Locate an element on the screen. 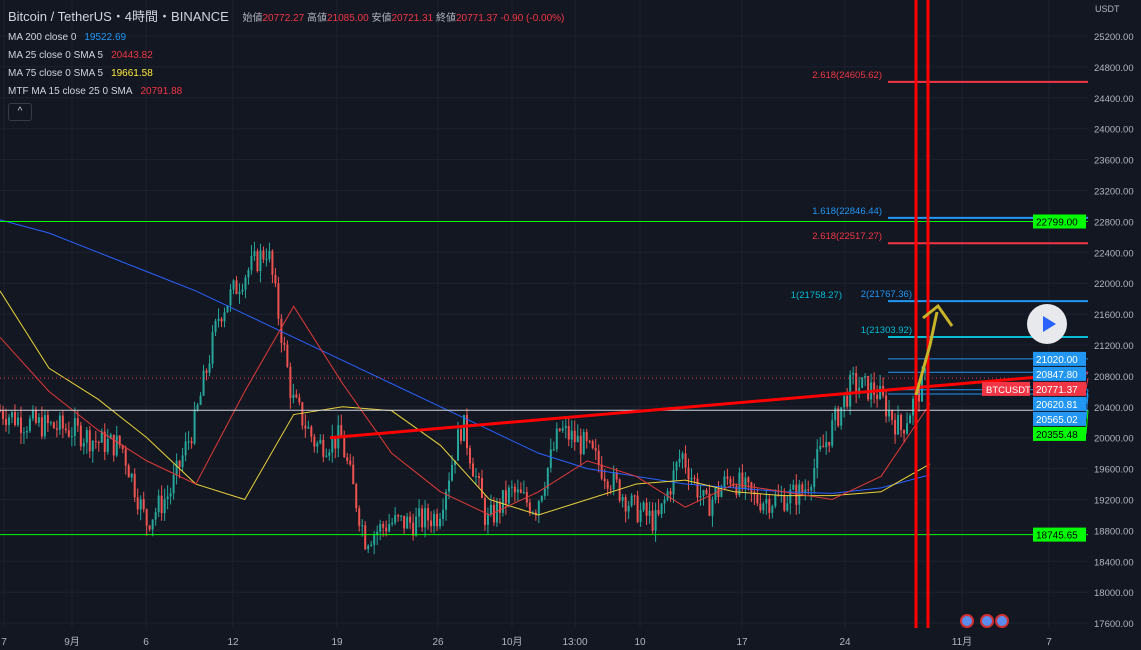 This screenshot has width=1141, height=650. close-label: 終値 is located at coordinates (445, 18).